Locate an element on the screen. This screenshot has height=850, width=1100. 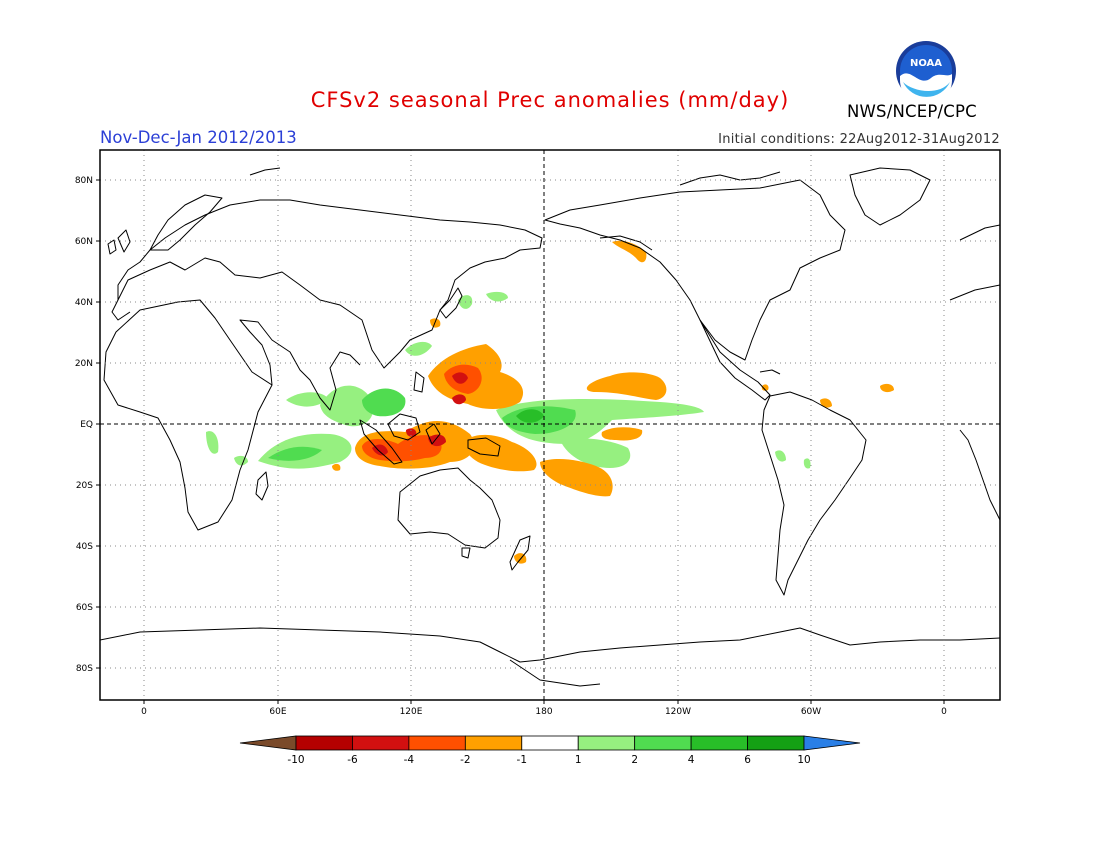
lon-tick: 180 is located at coordinates (543, 712).